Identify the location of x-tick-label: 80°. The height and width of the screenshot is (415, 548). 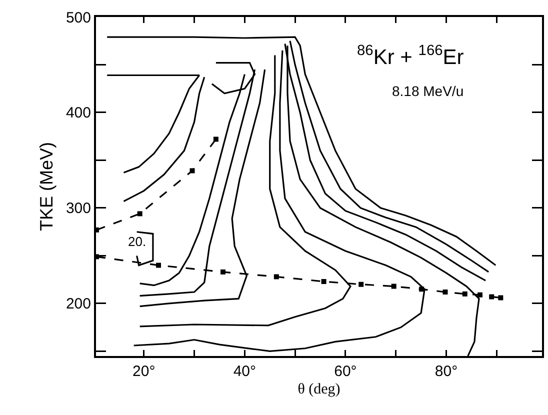
(446, 371).